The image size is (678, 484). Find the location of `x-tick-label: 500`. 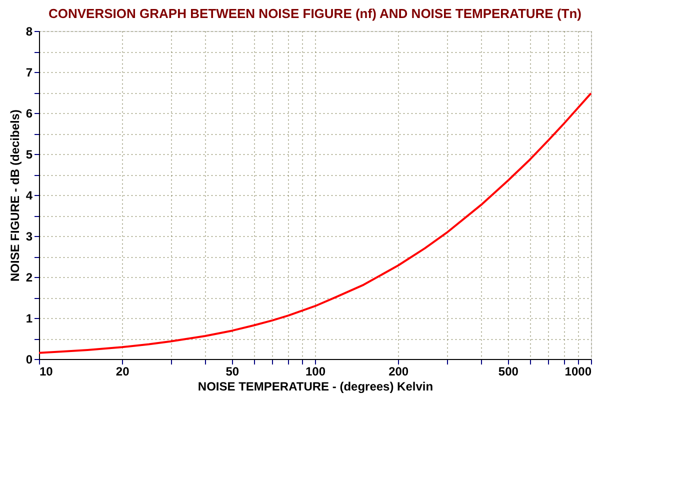

x-tick-label: 500 is located at coordinates (508, 371).